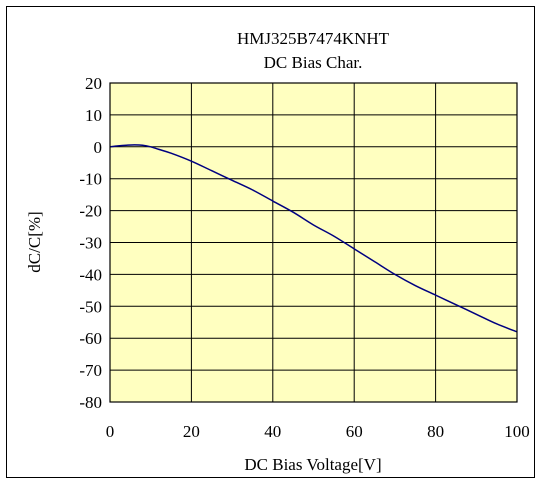 The height and width of the screenshot is (486, 543). What do you see at coordinates (90, 370) in the screenshot?
I see `y-tick-label: -70` at bounding box center [90, 370].